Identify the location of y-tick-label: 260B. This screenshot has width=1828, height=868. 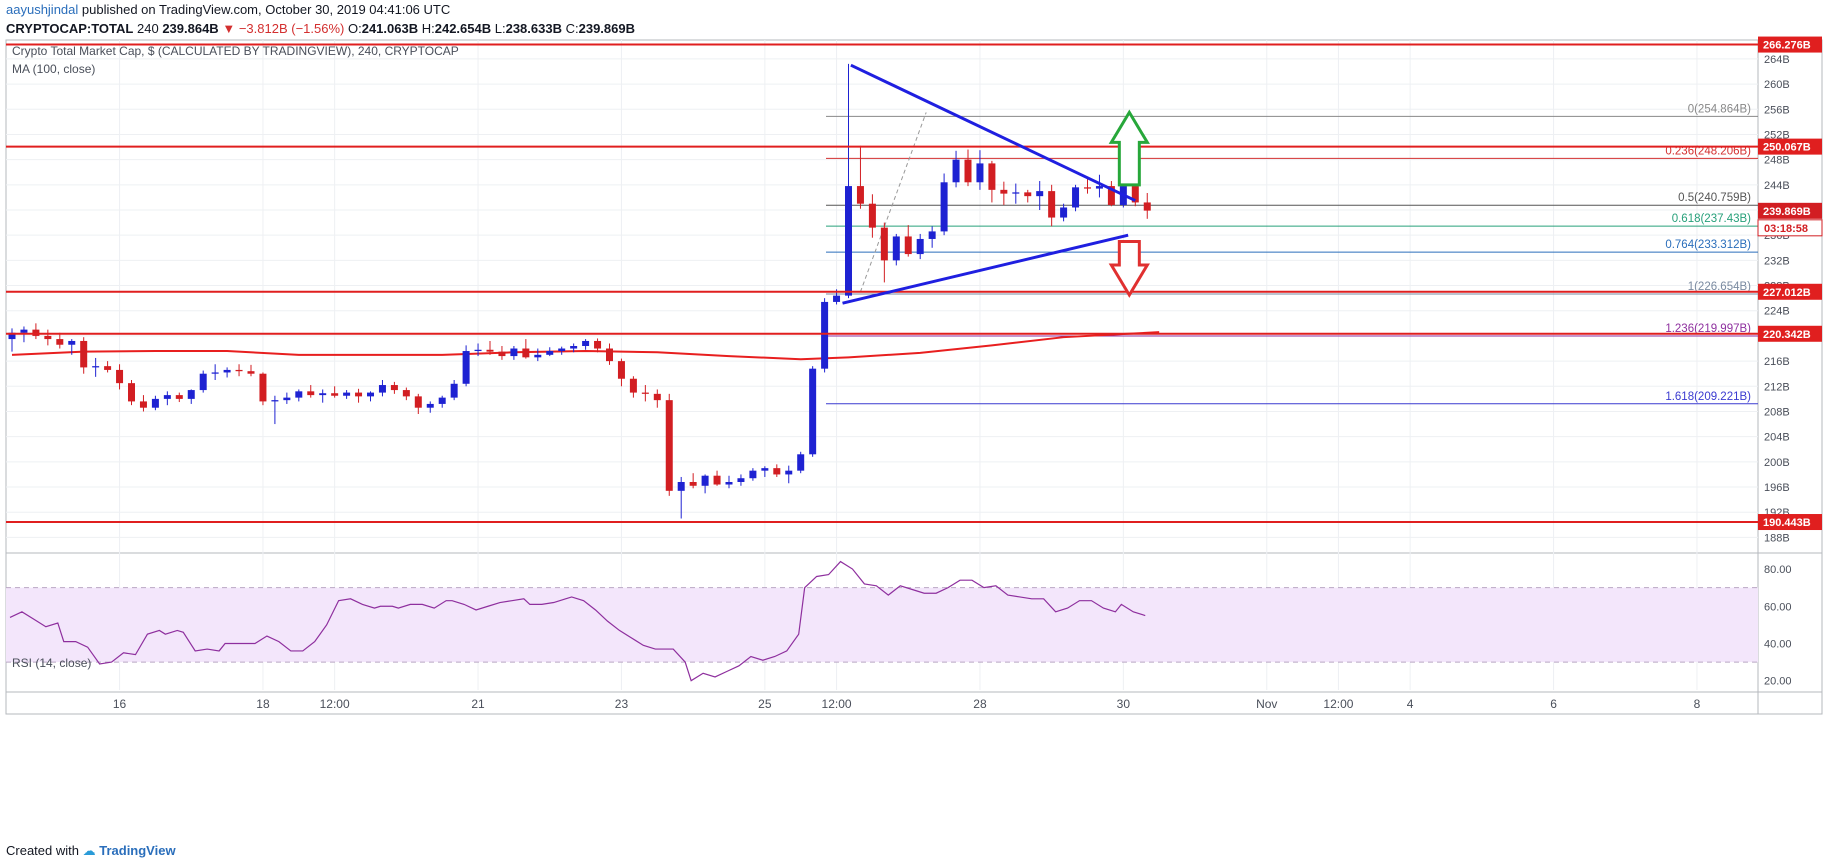
(1777, 85).